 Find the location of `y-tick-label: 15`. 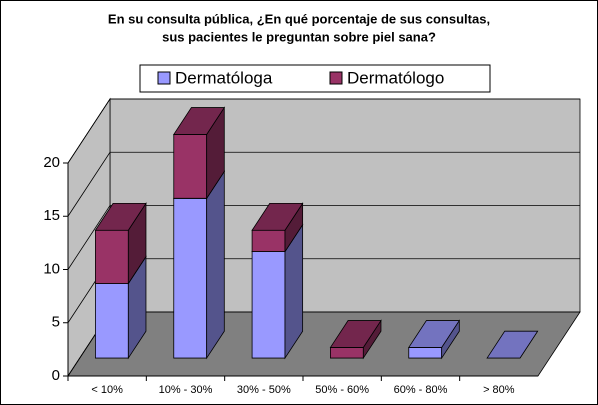

y-tick-label: 15 is located at coordinates (51, 215).